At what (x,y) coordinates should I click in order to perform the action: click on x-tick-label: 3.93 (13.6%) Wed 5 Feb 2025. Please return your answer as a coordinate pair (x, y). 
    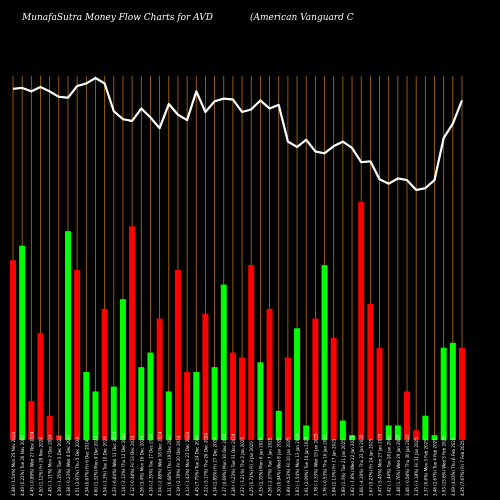
    Looking at the image, I should click on (444, 466).